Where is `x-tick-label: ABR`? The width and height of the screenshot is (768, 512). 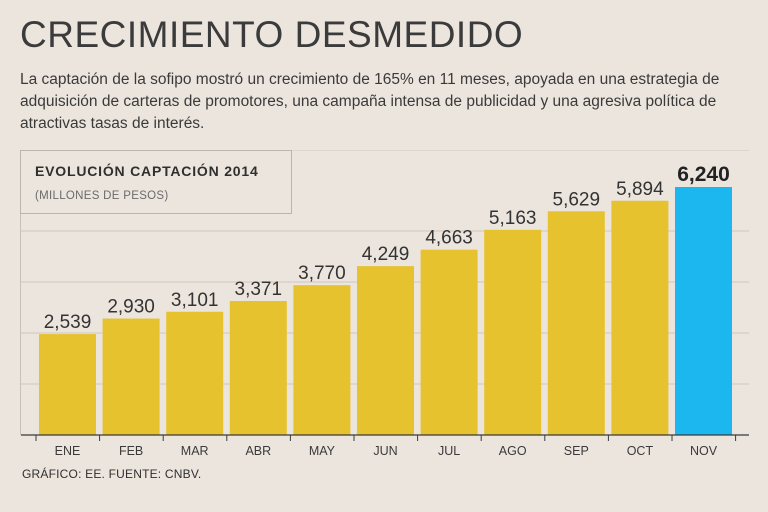
x-tick-label: ABR is located at coordinates (258, 451).